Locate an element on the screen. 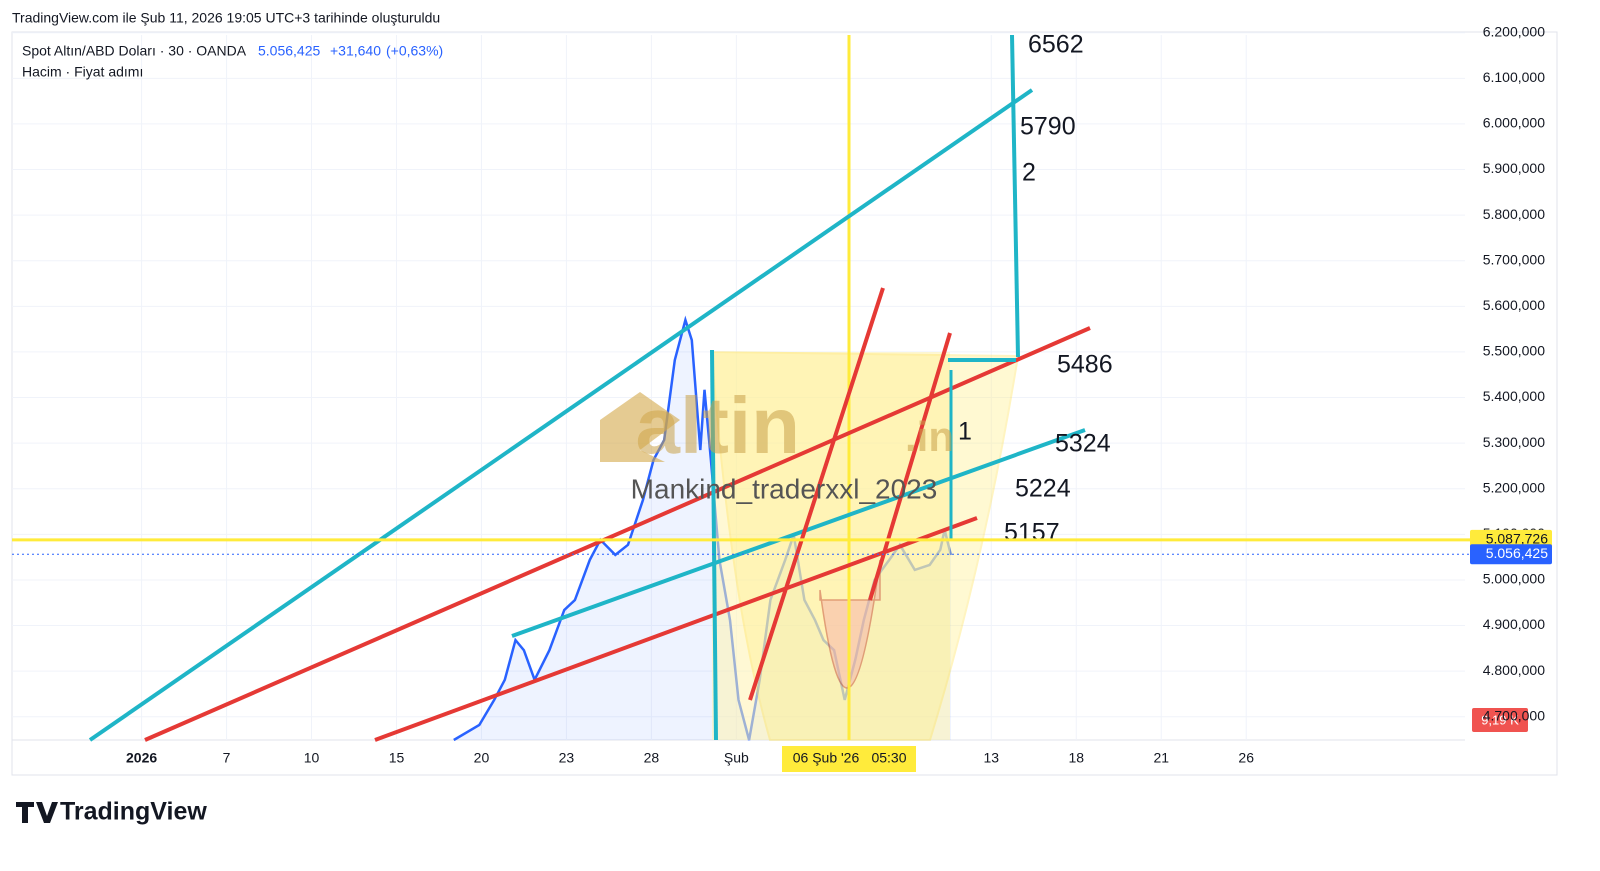  annotation: 2 is located at coordinates (1029, 173).